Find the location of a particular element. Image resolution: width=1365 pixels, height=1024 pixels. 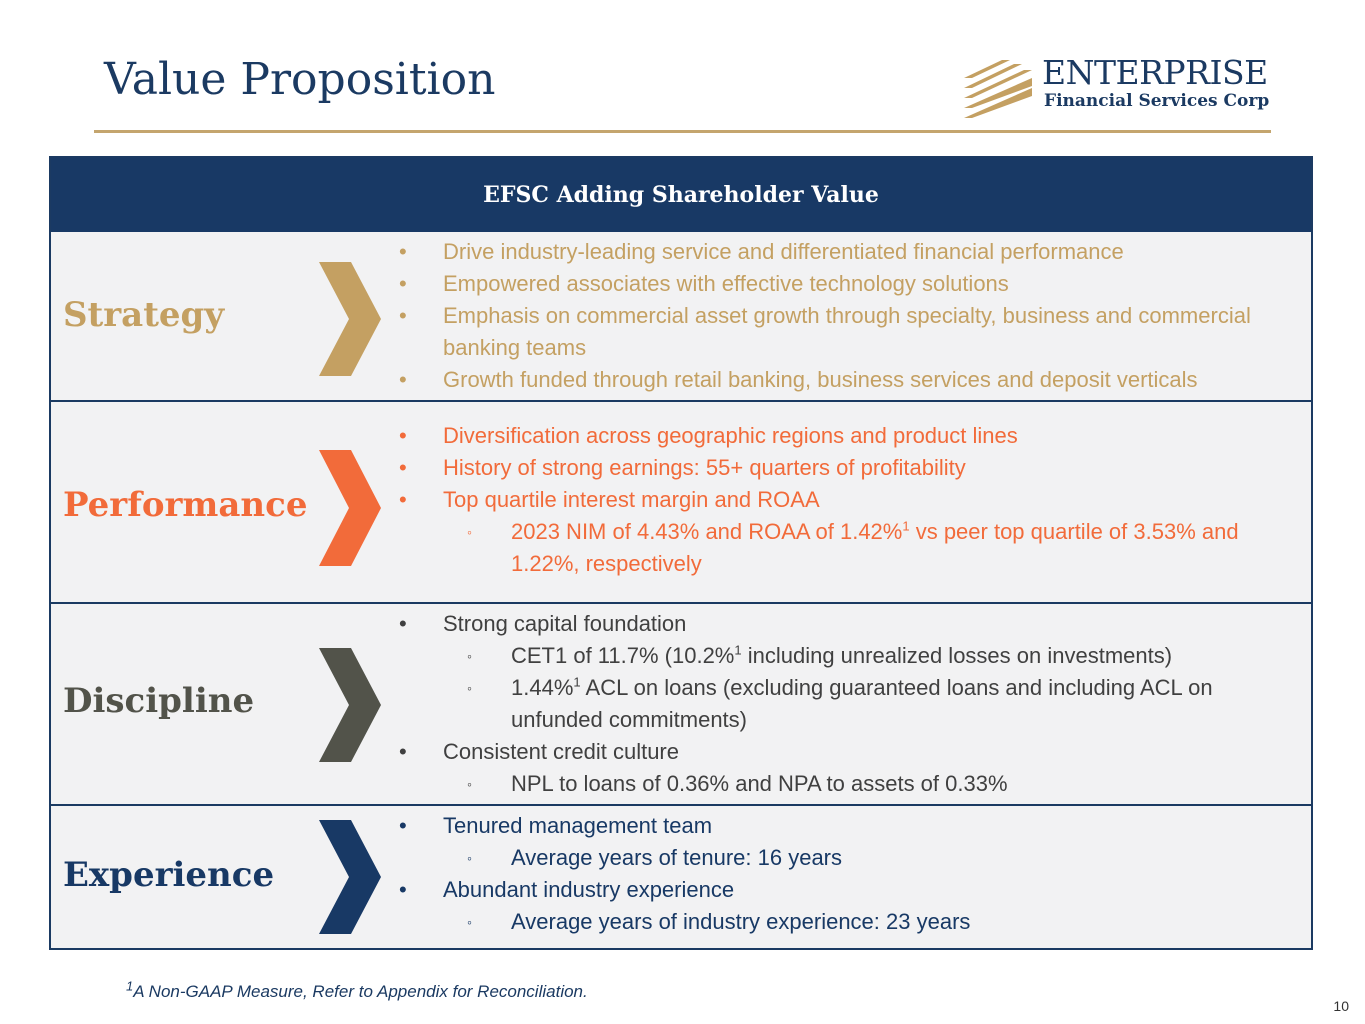

list-item: Tenured management team is located at coordinates (852, 826).